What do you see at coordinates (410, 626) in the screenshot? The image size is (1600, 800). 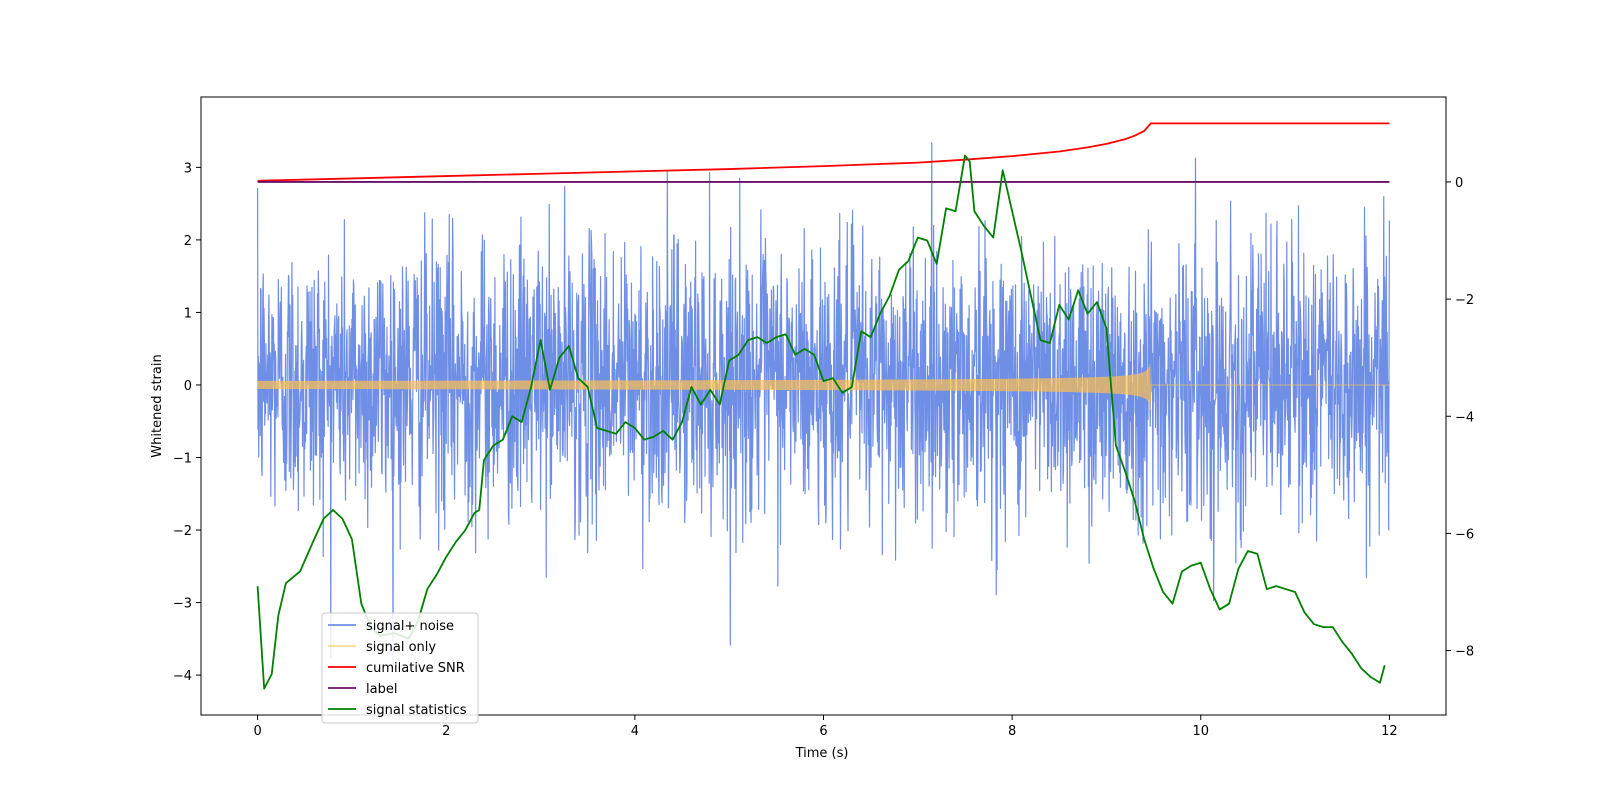 I see `legend-label: signal+ noise` at bounding box center [410, 626].